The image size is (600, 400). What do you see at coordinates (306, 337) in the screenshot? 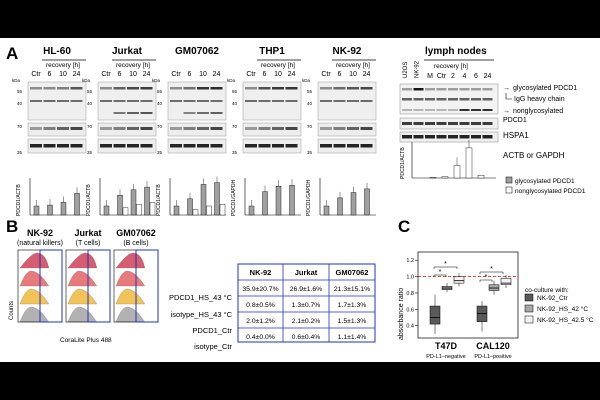
I see `table-cell: 0.6±0.4%` at bounding box center [306, 337].